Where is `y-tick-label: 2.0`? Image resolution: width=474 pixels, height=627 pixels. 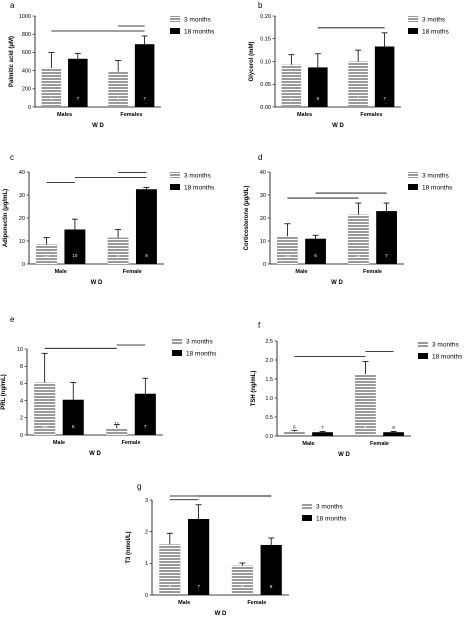
y-tick-label: 2.0 is located at coordinates (269, 361).